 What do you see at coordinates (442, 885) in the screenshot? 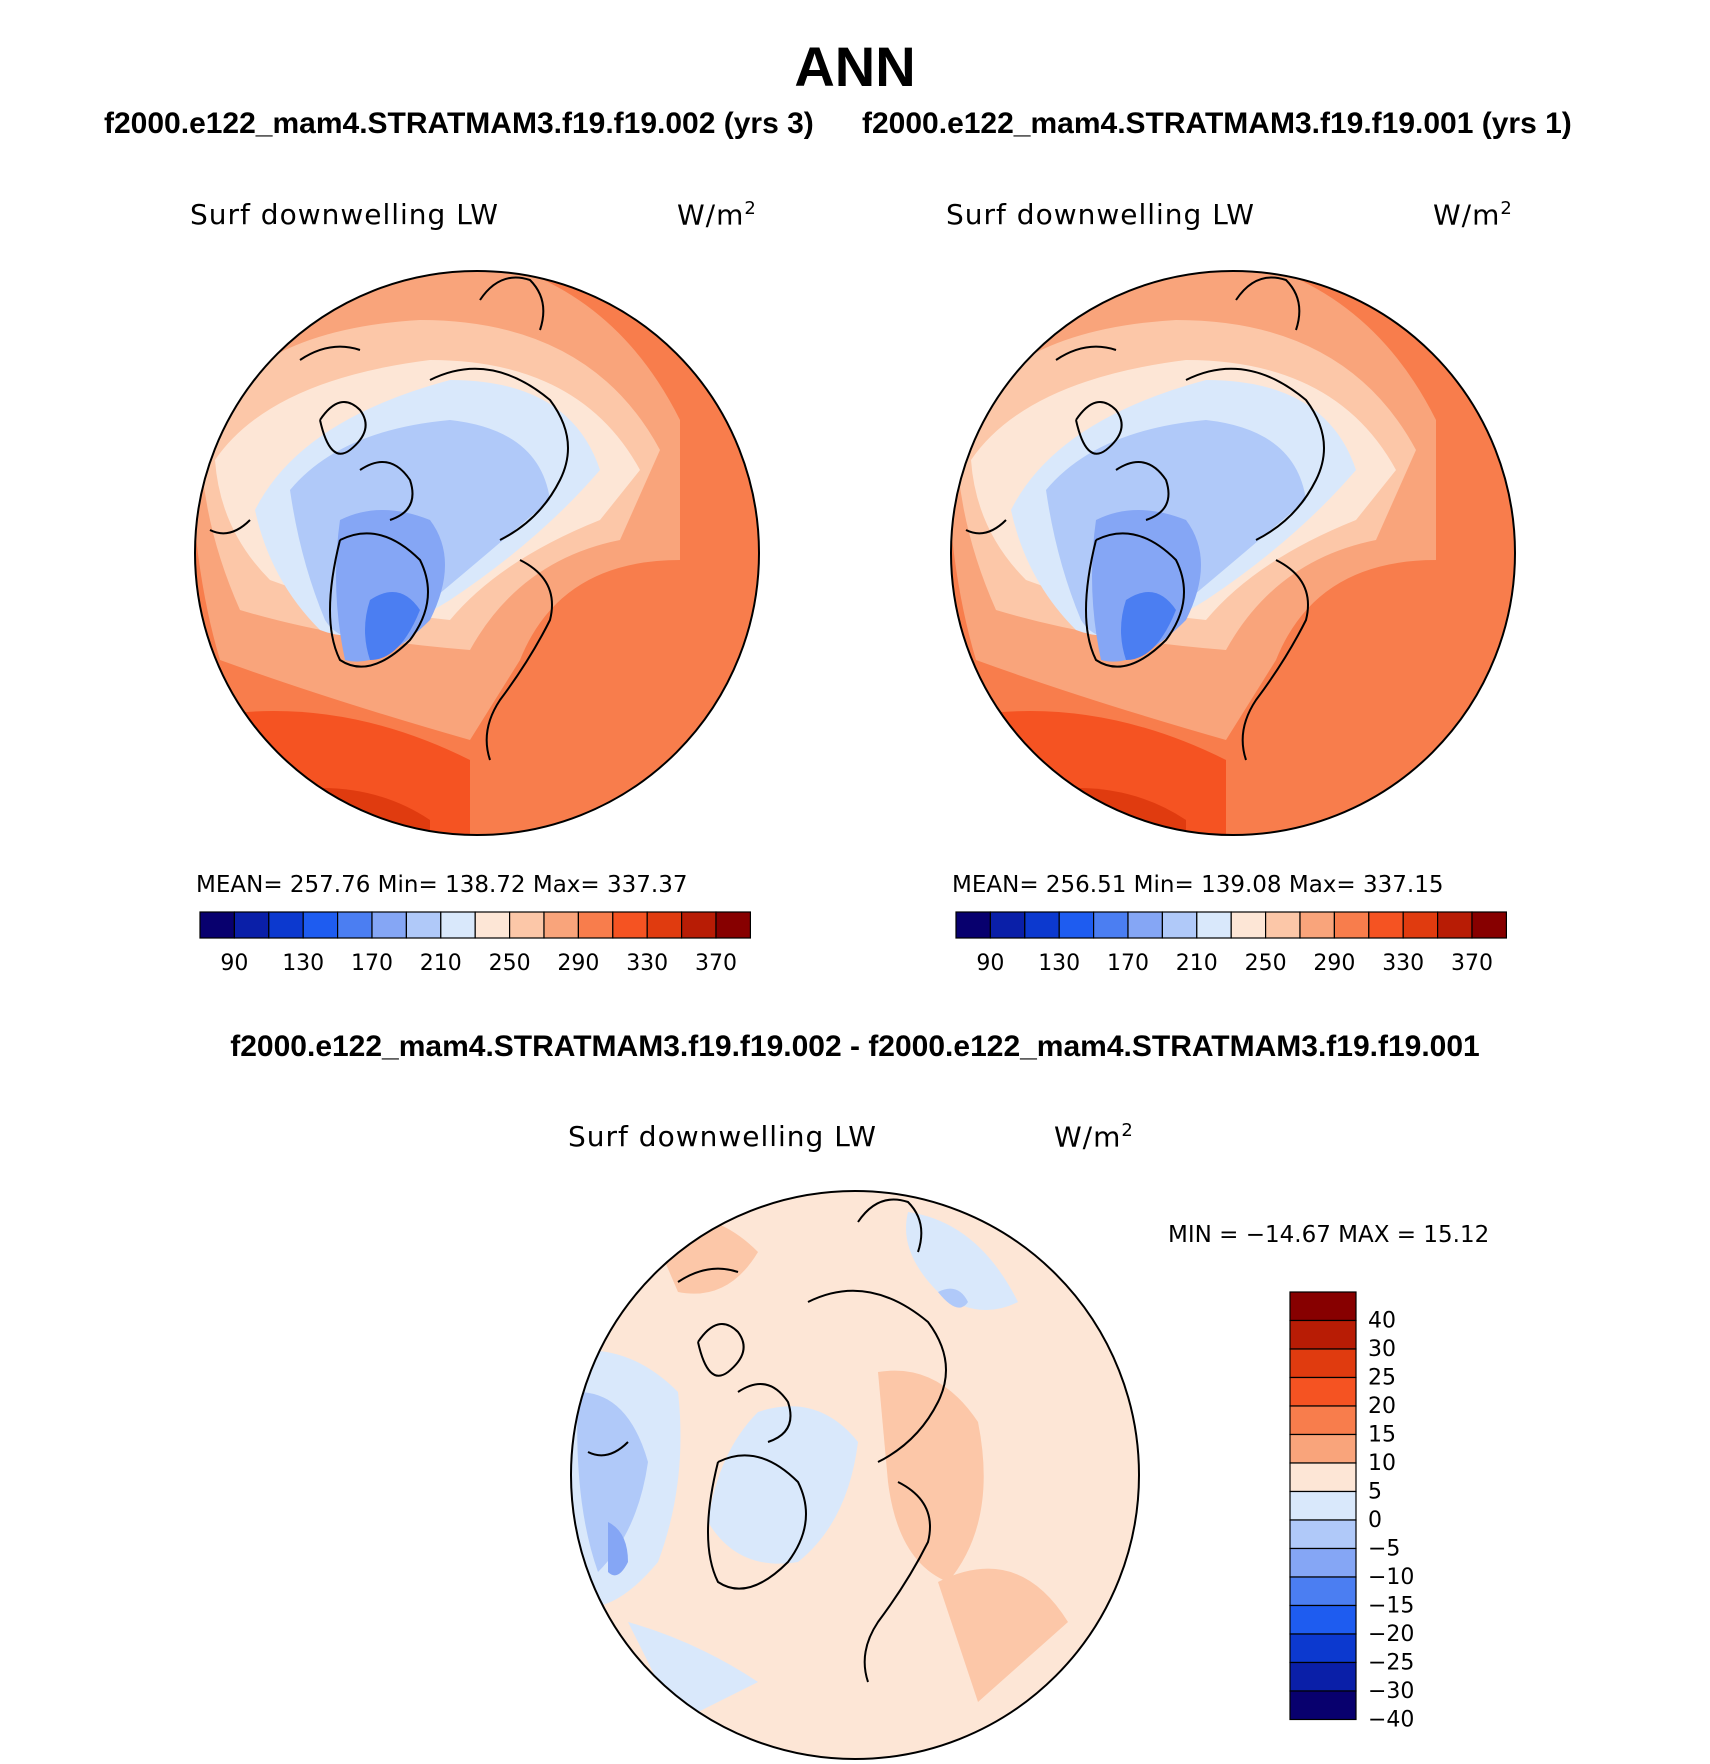
I see `panel1-stats: MEAN= 257.76 Min= 138.72 Max= 337.37` at bounding box center [442, 885].